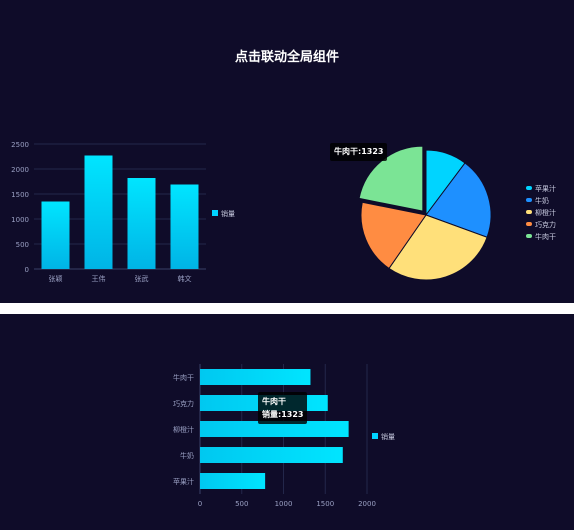  Describe the element at coordinates (123, 212) in the screenshot. I see `vertical-bar-chart: 0 500 1000 1500 2000 2500 张颖 王伟 张武 韩文 销量` at that location.